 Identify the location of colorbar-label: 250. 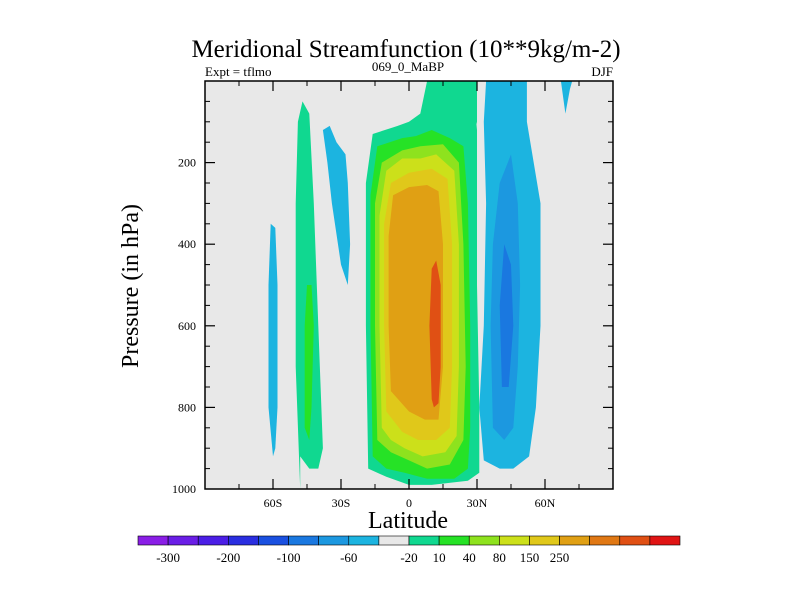
(560, 557).